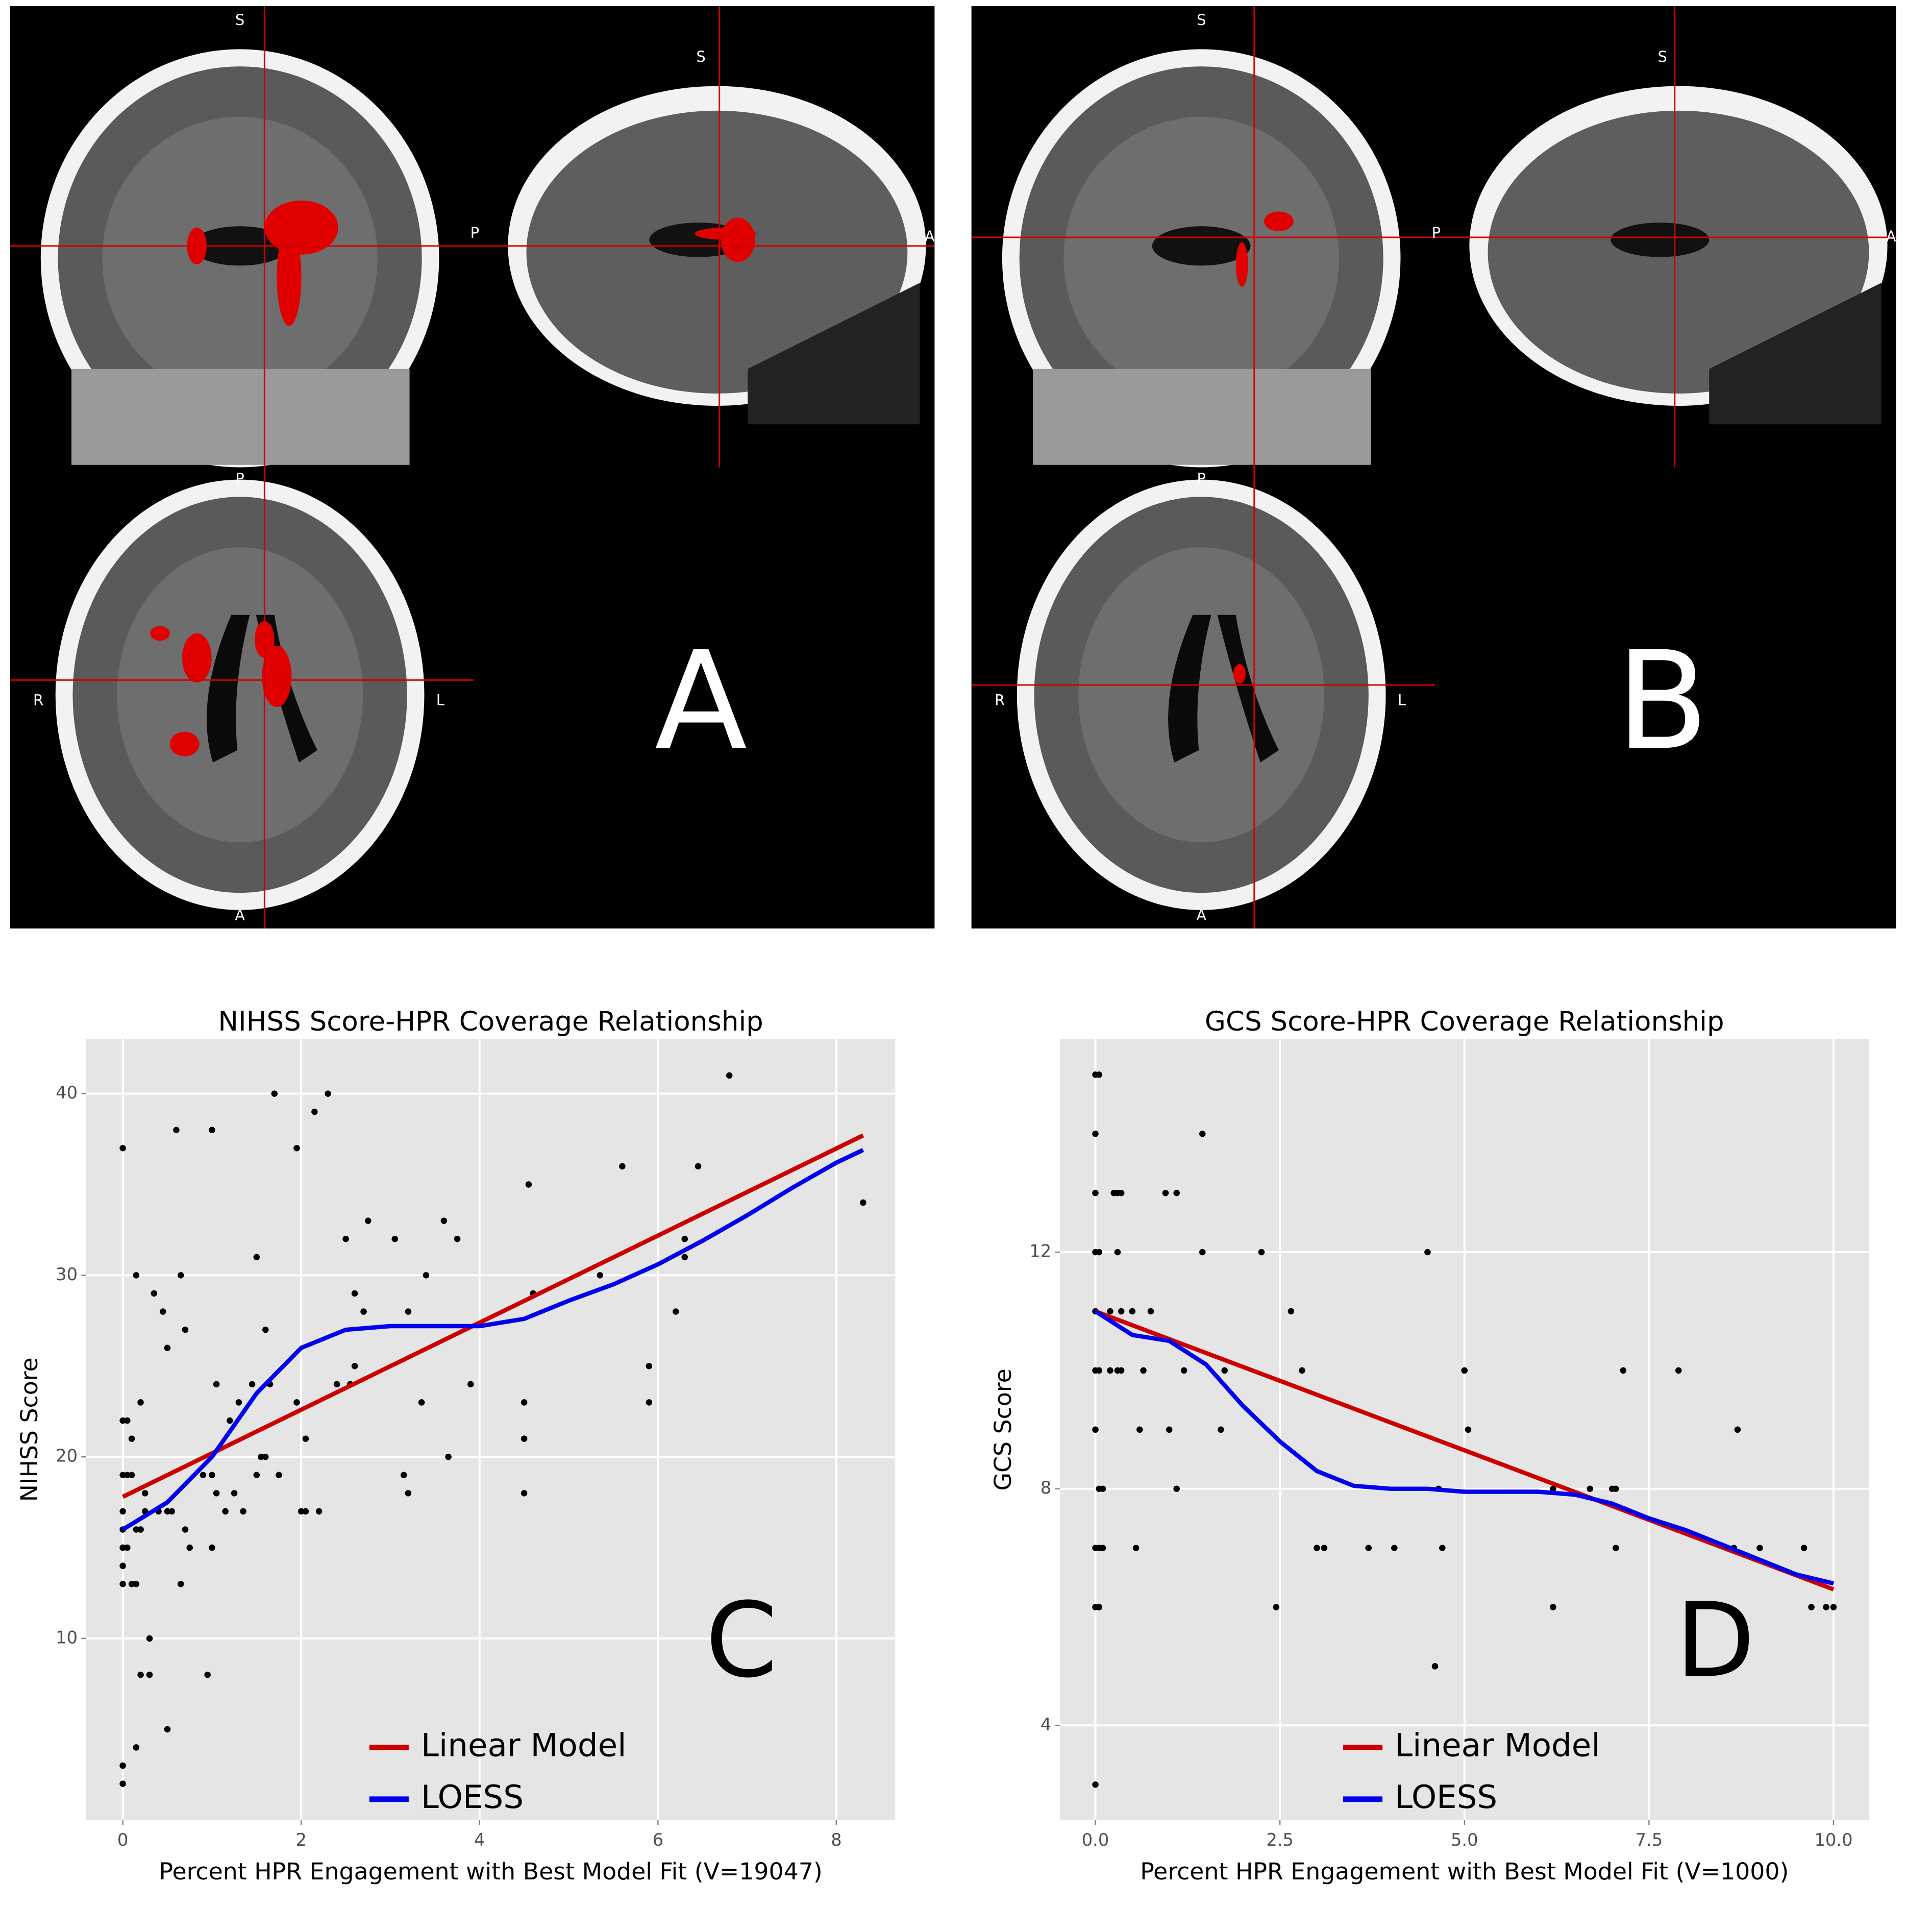 The image size is (1906, 1932). Describe the element at coordinates (741, 1640) in the screenshot. I see `panel-annotation: C` at that location.